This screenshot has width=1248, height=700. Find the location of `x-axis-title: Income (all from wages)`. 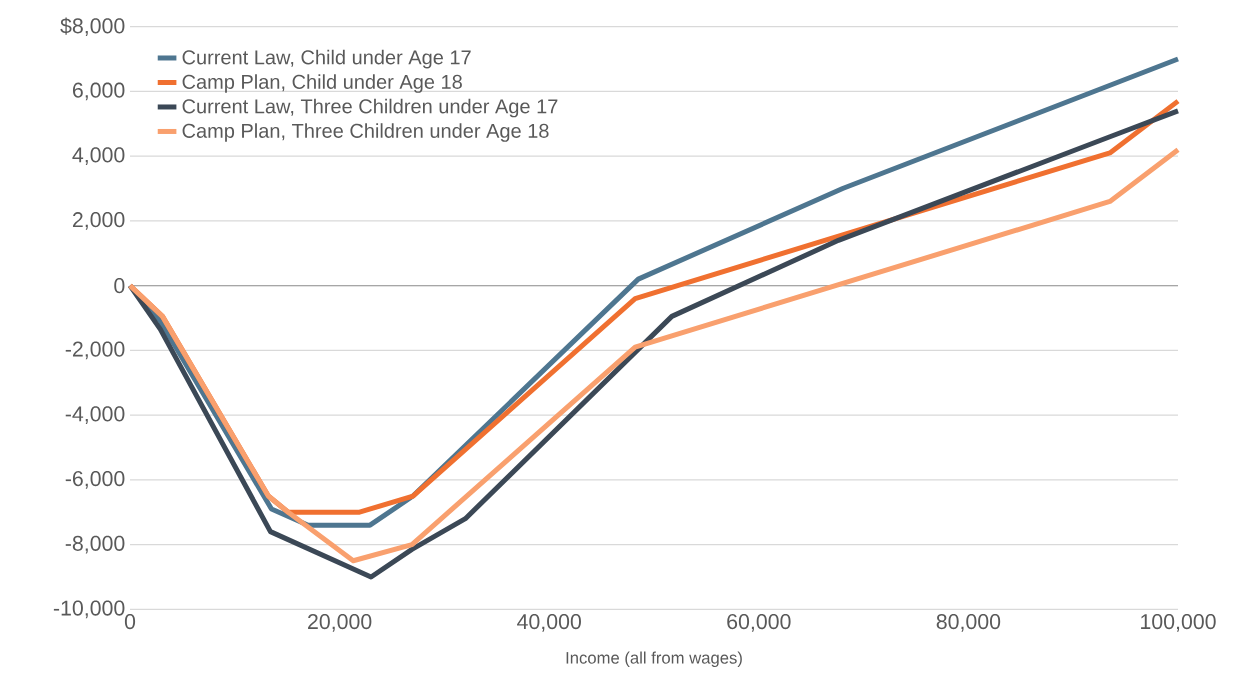

x-axis-title: Income (all from wages) is located at coordinates (654, 659).